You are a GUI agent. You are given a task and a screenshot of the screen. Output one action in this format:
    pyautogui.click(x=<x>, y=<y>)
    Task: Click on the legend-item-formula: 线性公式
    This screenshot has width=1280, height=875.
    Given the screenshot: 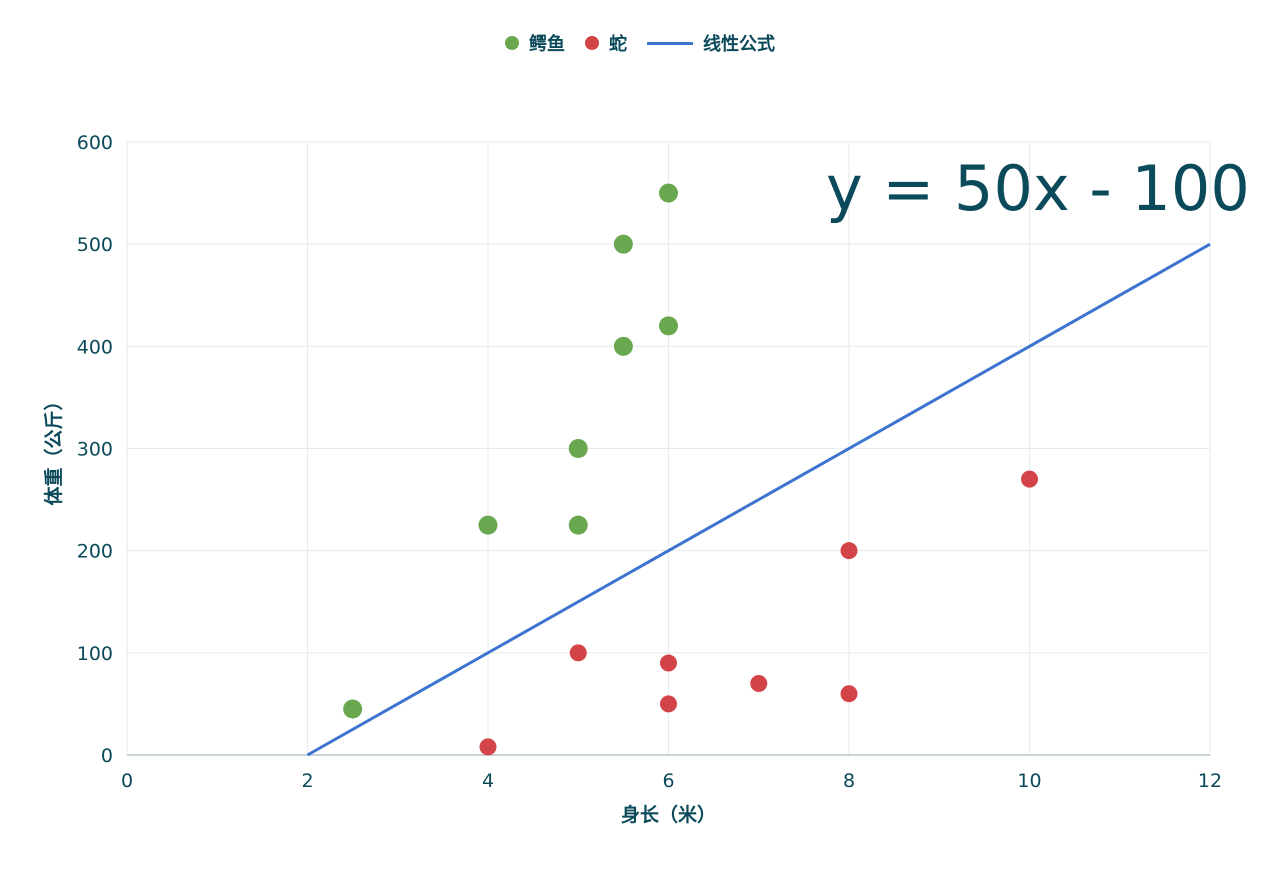 What is the action you would take?
    pyautogui.click(x=711, y=43)
    